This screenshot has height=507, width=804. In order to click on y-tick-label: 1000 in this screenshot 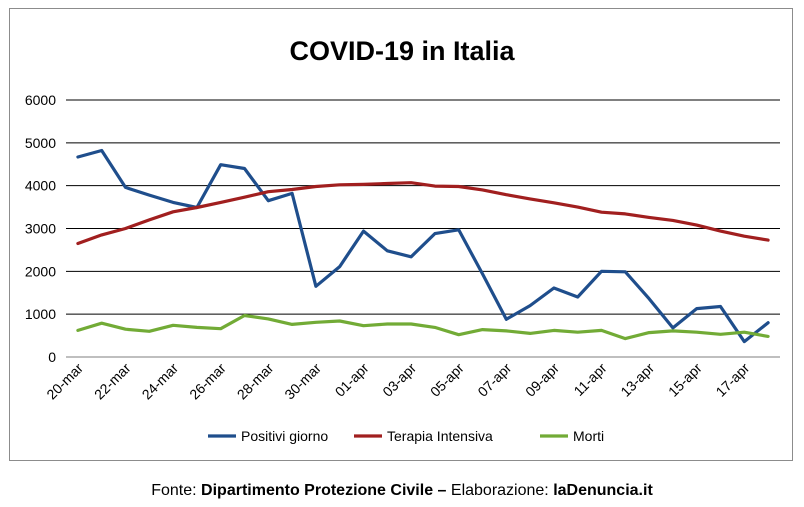, I will do `click(40, 314)`.